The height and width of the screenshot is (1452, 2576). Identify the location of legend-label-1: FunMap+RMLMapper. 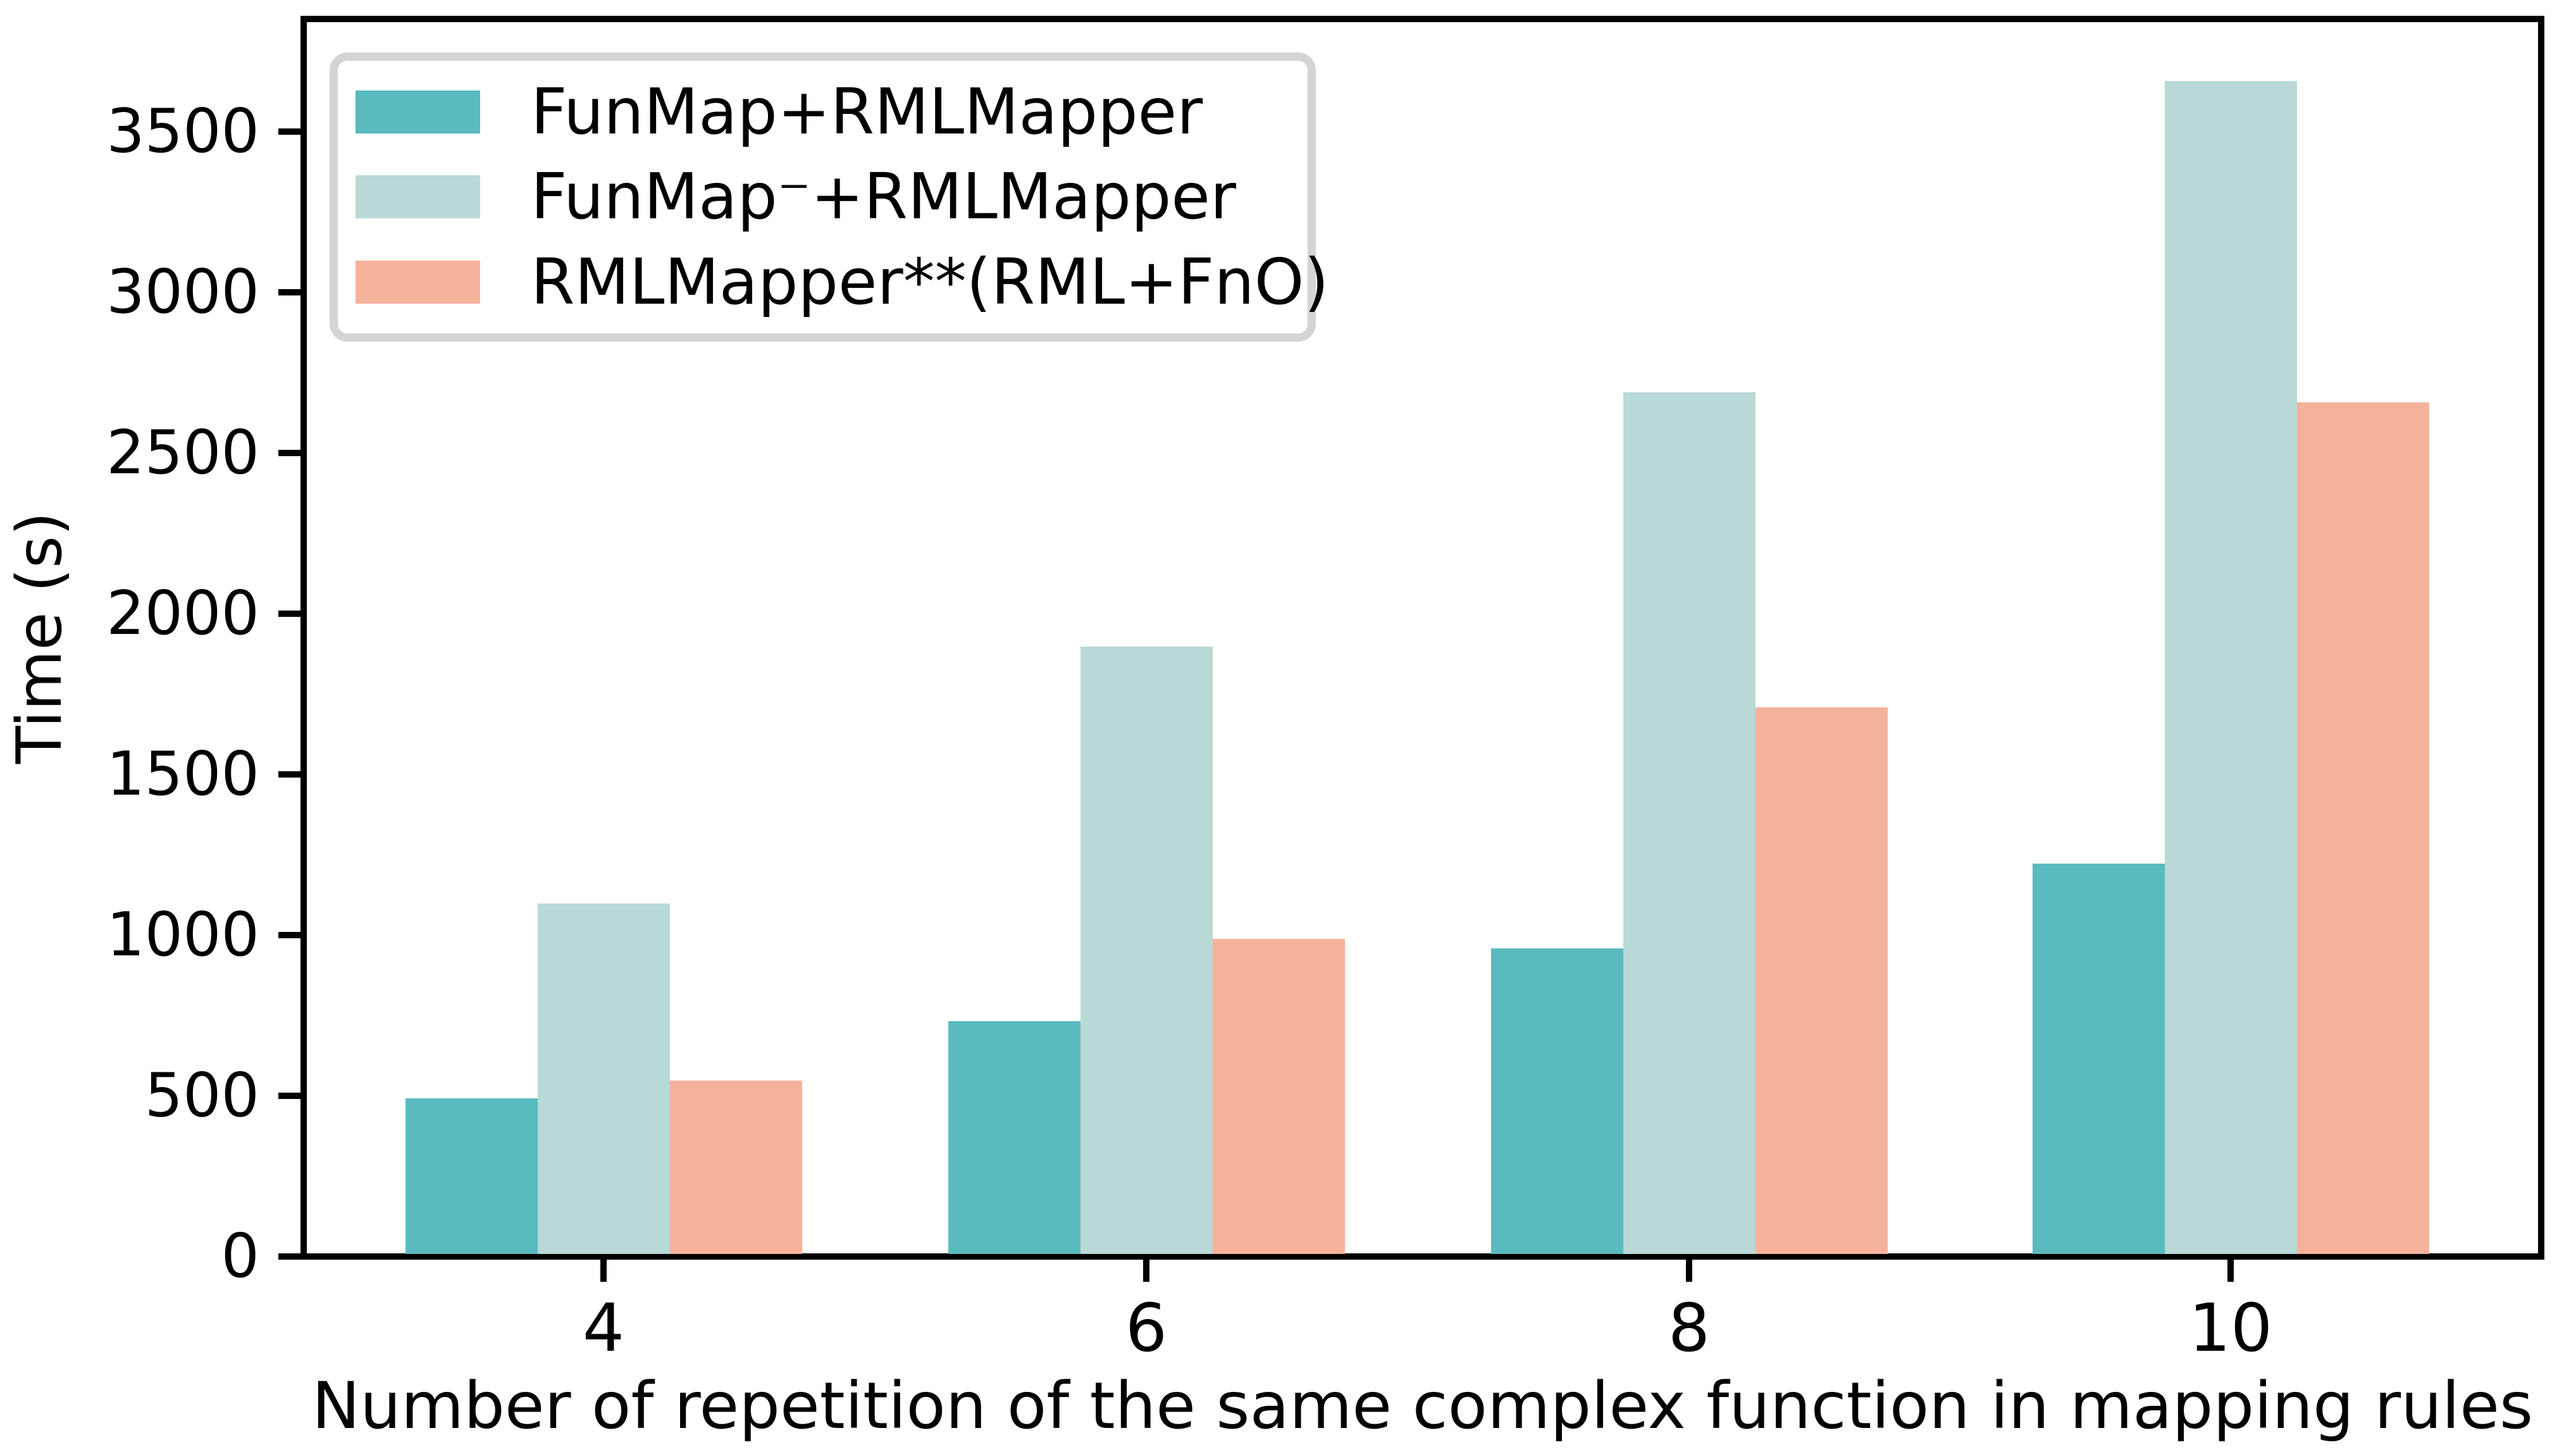
(867, 112).